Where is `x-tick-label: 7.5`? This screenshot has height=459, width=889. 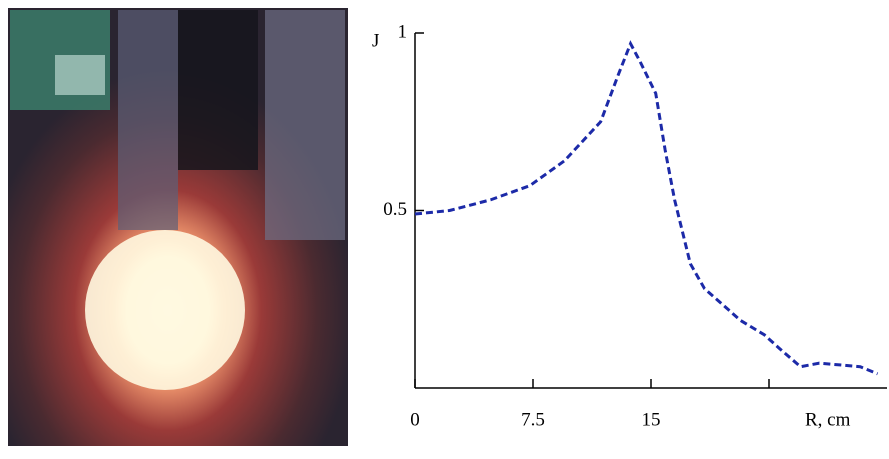 x-tick-label: 7.5 is located at coordinates (533, 419).